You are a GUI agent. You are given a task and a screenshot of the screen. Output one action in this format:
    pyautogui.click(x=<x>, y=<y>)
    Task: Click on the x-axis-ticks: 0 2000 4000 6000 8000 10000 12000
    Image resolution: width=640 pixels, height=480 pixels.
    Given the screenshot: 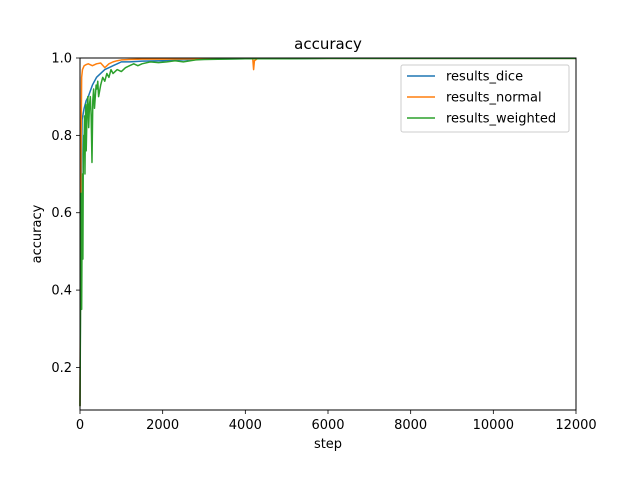 What is the action you would take?
    pyautogui.click(x=336, y=421)
    